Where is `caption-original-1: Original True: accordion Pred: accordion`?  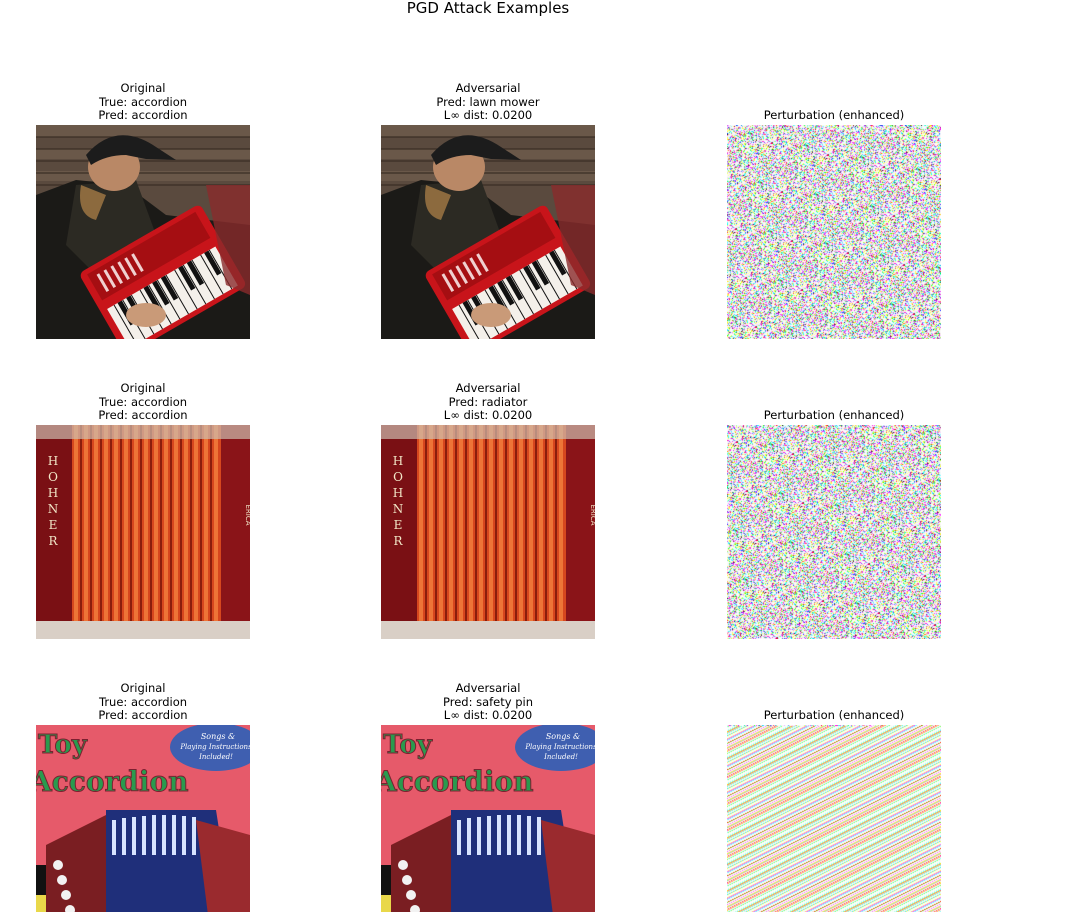
caption-original-1: Original True: accordion Pred: accordion is located at coordinates (155, 102).